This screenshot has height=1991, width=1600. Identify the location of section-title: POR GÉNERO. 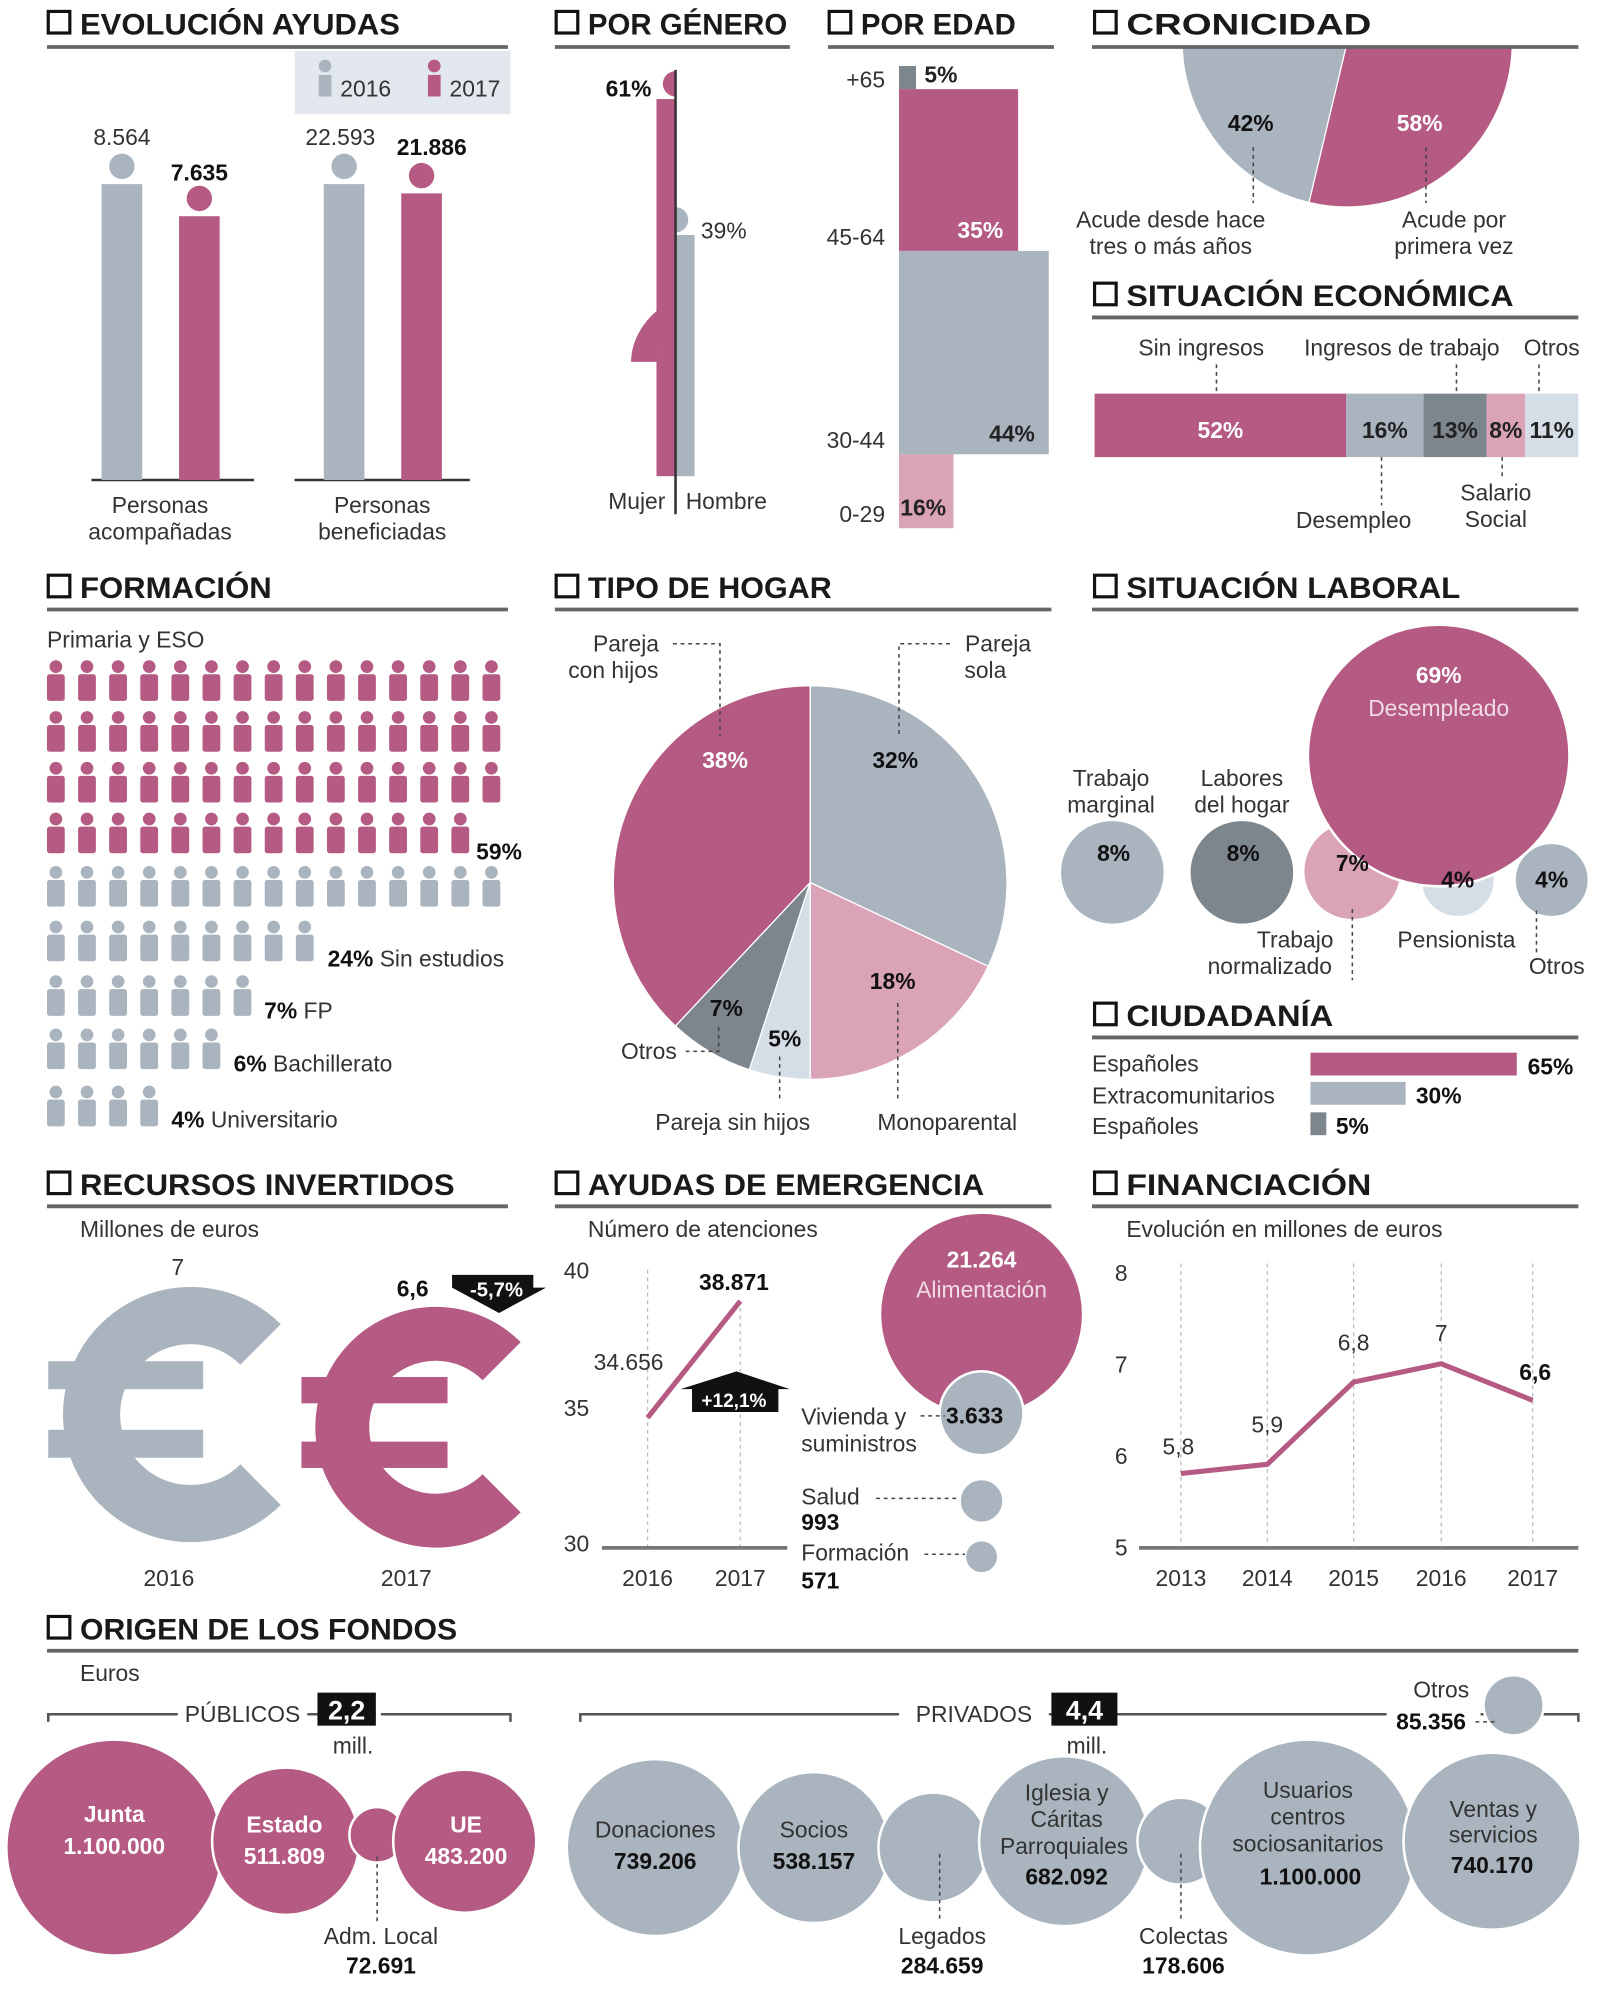
(687, 24).